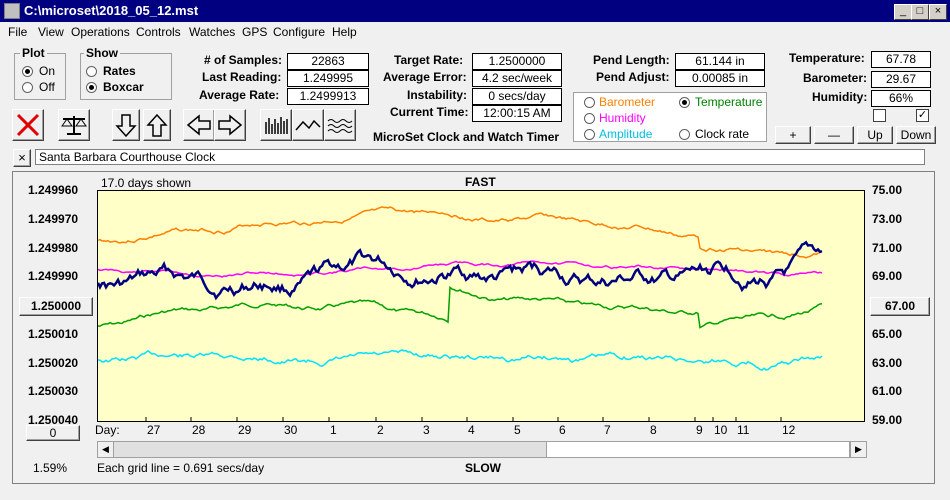 The height and width of the screenshot is (500, 950). Describe the element at coordinates (920, 12) in the screenshot. I see `maximize-button: □` at that location.